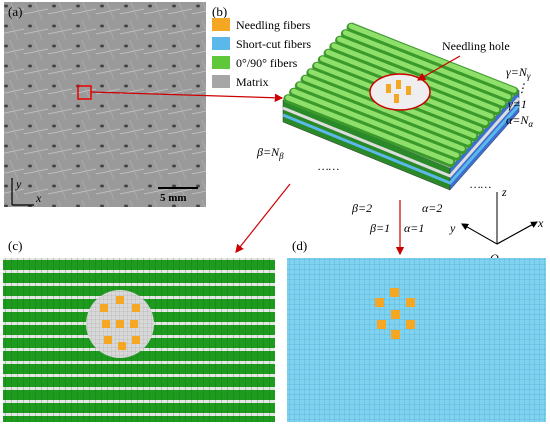  What do you see at coordinates (281, 156) in the screenshot?
I see `annotation-subscript: β` at bounding box center [281, 156].